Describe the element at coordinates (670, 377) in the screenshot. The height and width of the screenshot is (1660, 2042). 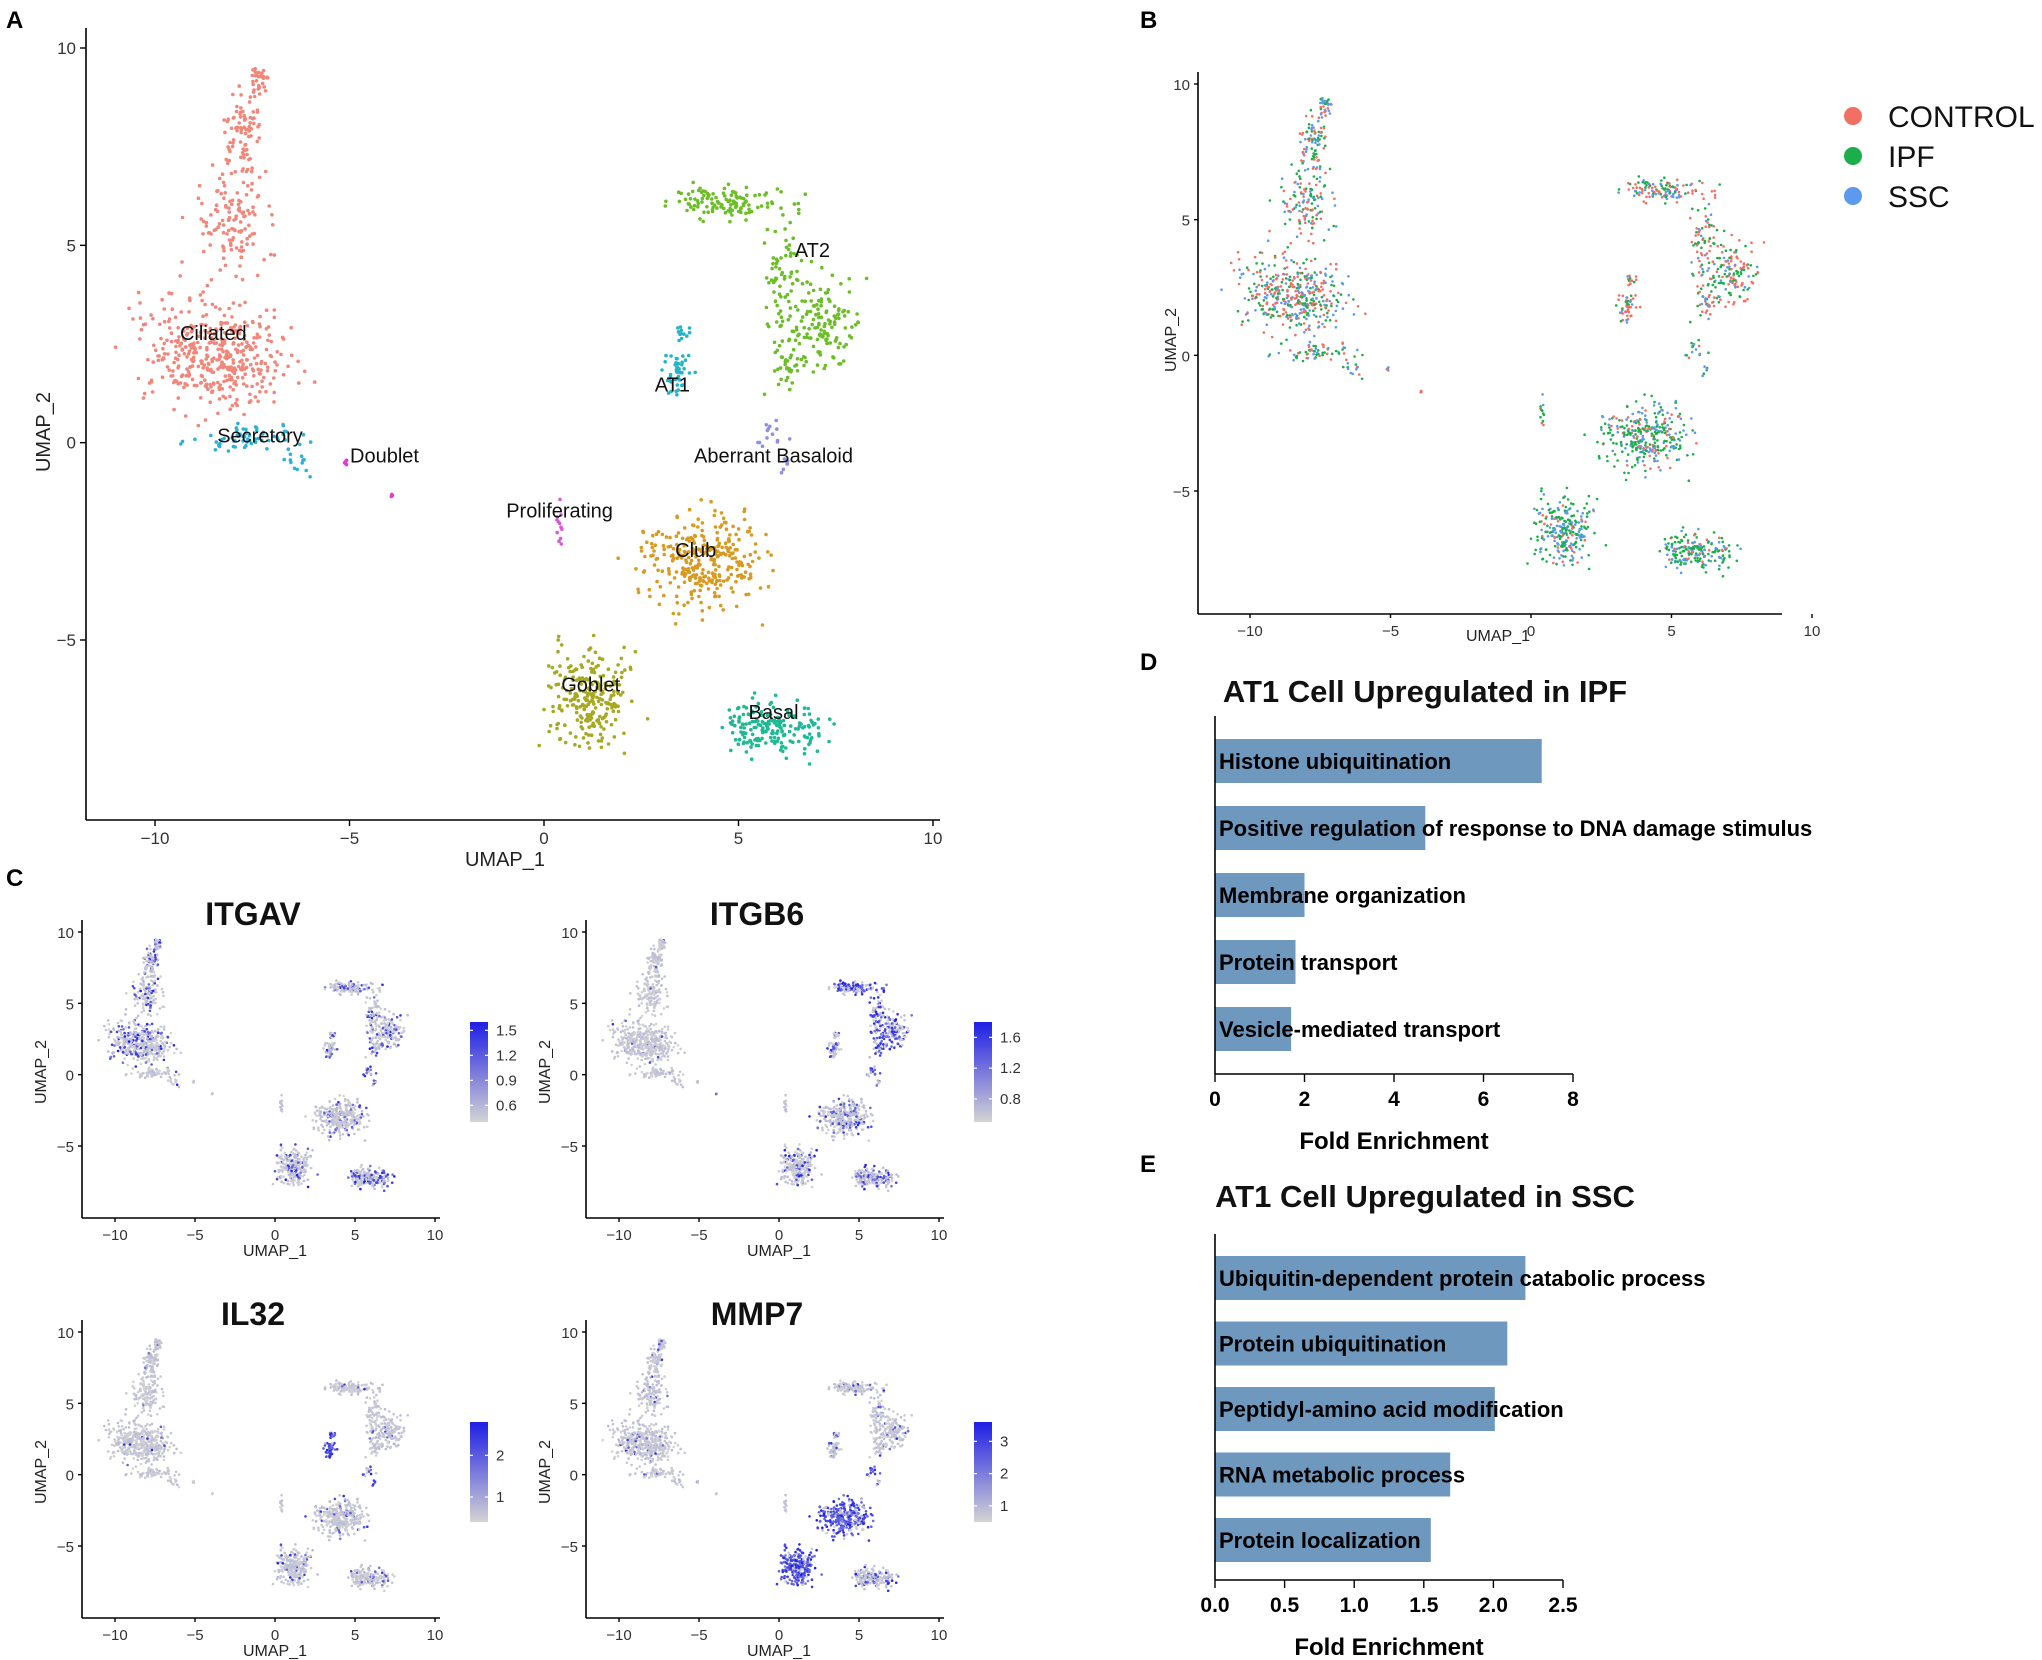
I see `umap-point-at1` at that location.